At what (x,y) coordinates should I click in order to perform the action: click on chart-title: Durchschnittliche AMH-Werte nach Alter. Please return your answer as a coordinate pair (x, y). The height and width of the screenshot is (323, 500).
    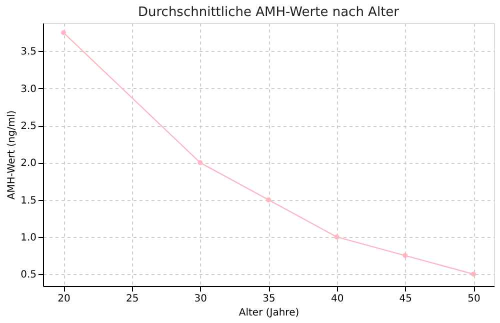
    Looking at the image, I should click on (269, 12).